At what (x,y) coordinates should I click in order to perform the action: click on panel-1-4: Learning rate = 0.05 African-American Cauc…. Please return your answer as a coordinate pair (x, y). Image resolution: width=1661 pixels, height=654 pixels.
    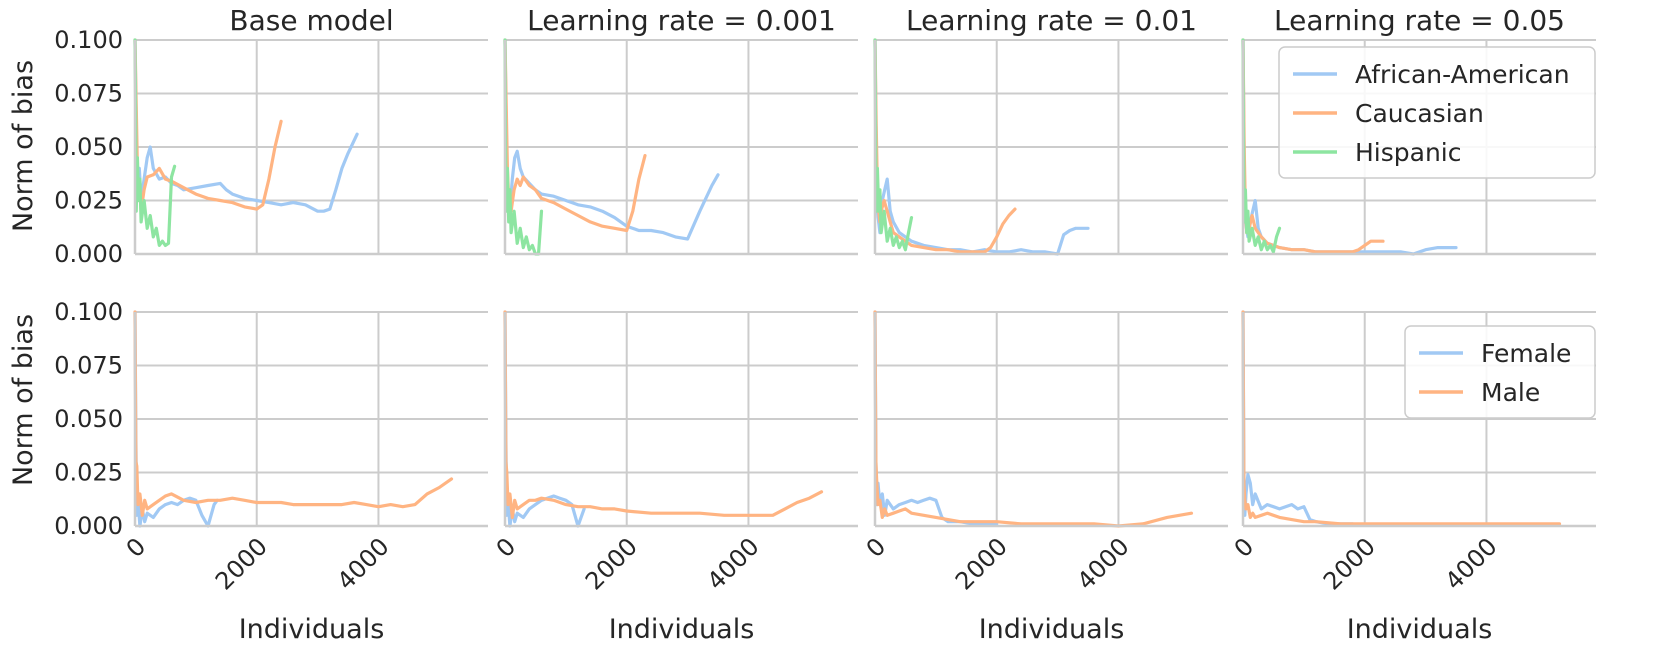
    Looking at the image, I should click on (1418, 130).